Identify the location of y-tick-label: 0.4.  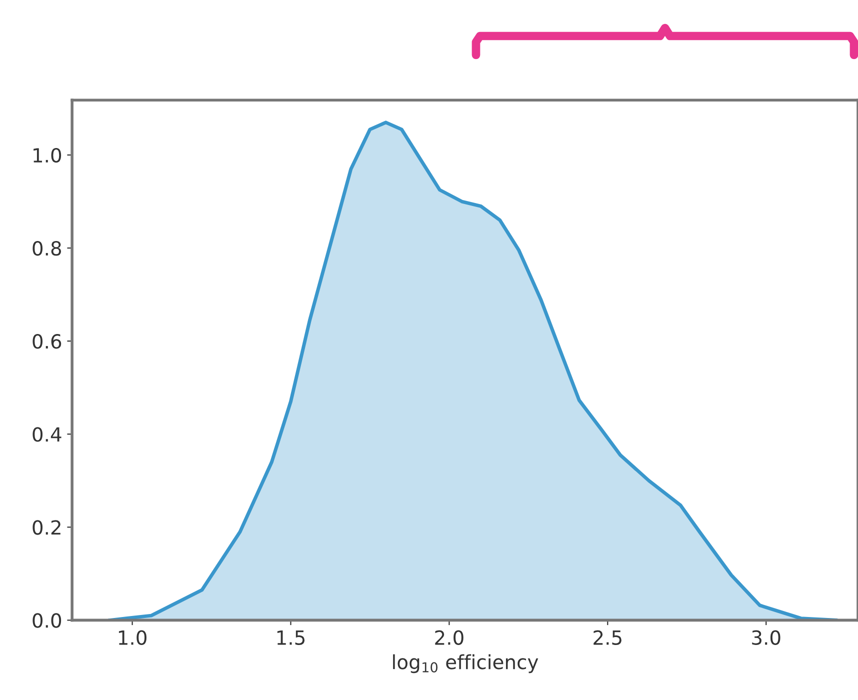
(47, 434).